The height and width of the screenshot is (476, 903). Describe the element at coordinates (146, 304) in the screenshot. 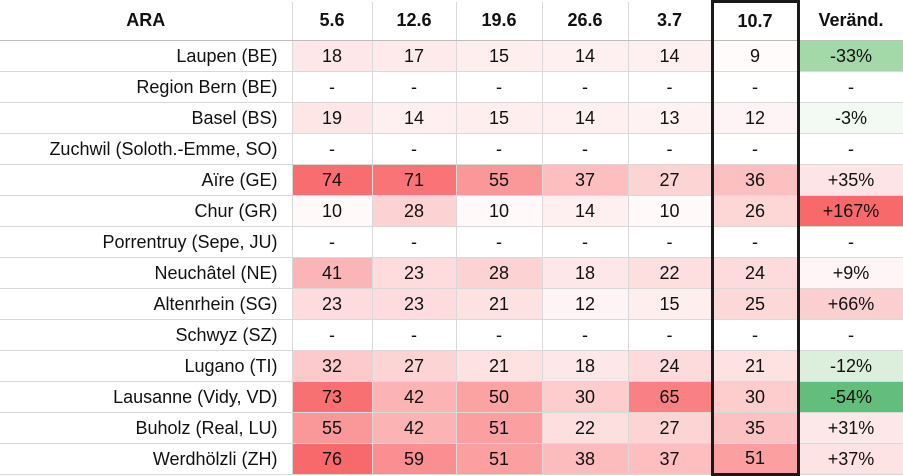

I see `location-name: Altenrhein (SG)` at that location.